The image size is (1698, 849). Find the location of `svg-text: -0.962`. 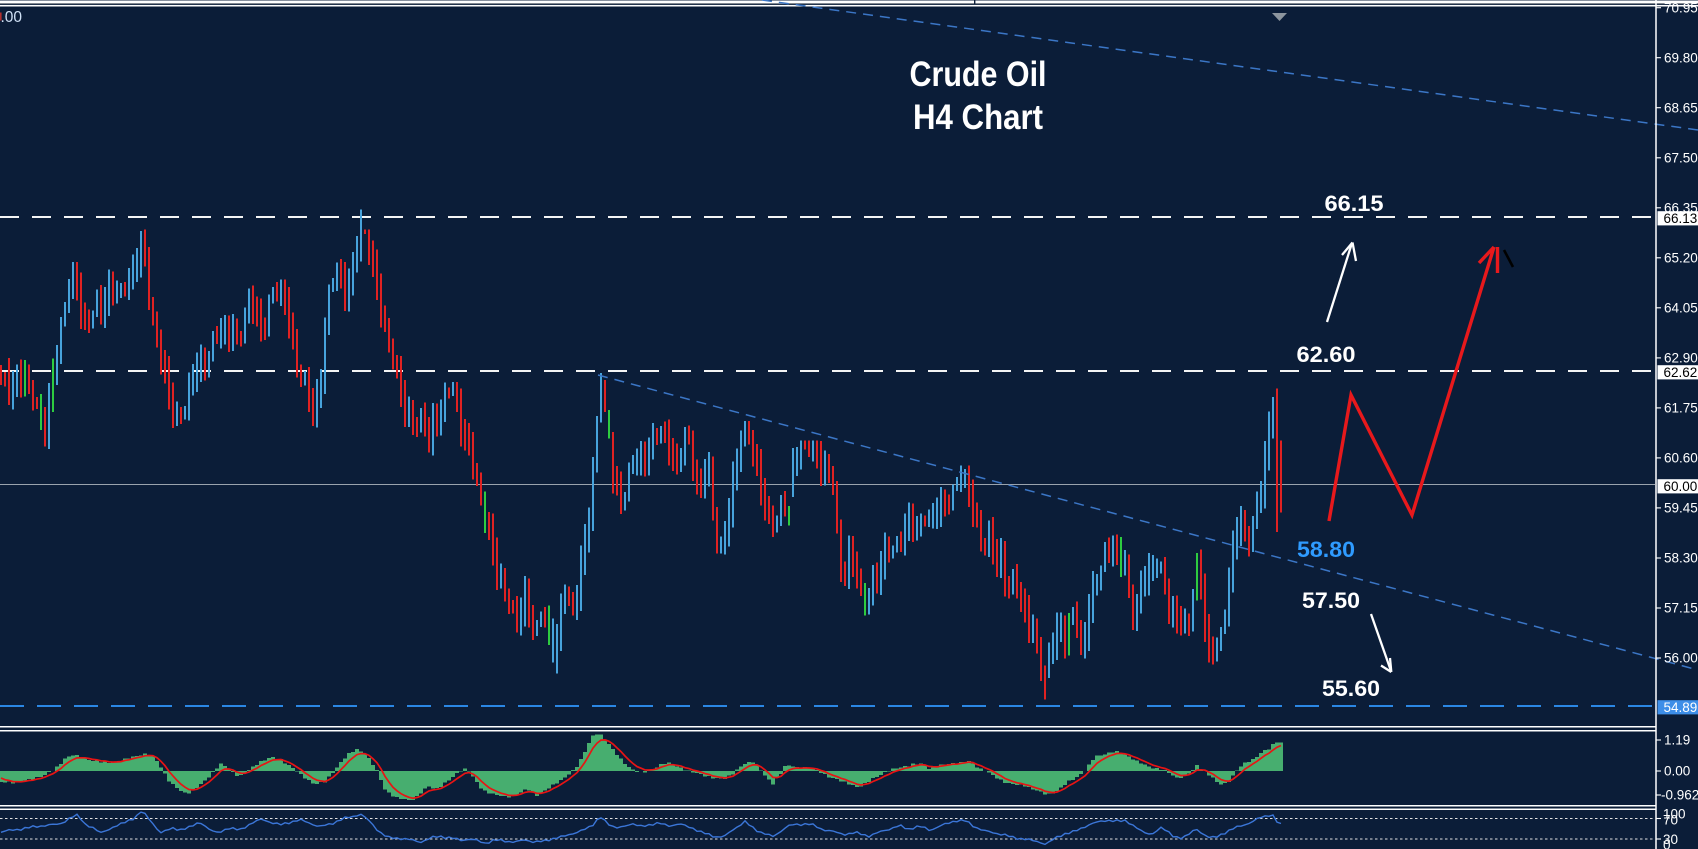

svg-text: -0.962 is located at coordinates (1679, 795).